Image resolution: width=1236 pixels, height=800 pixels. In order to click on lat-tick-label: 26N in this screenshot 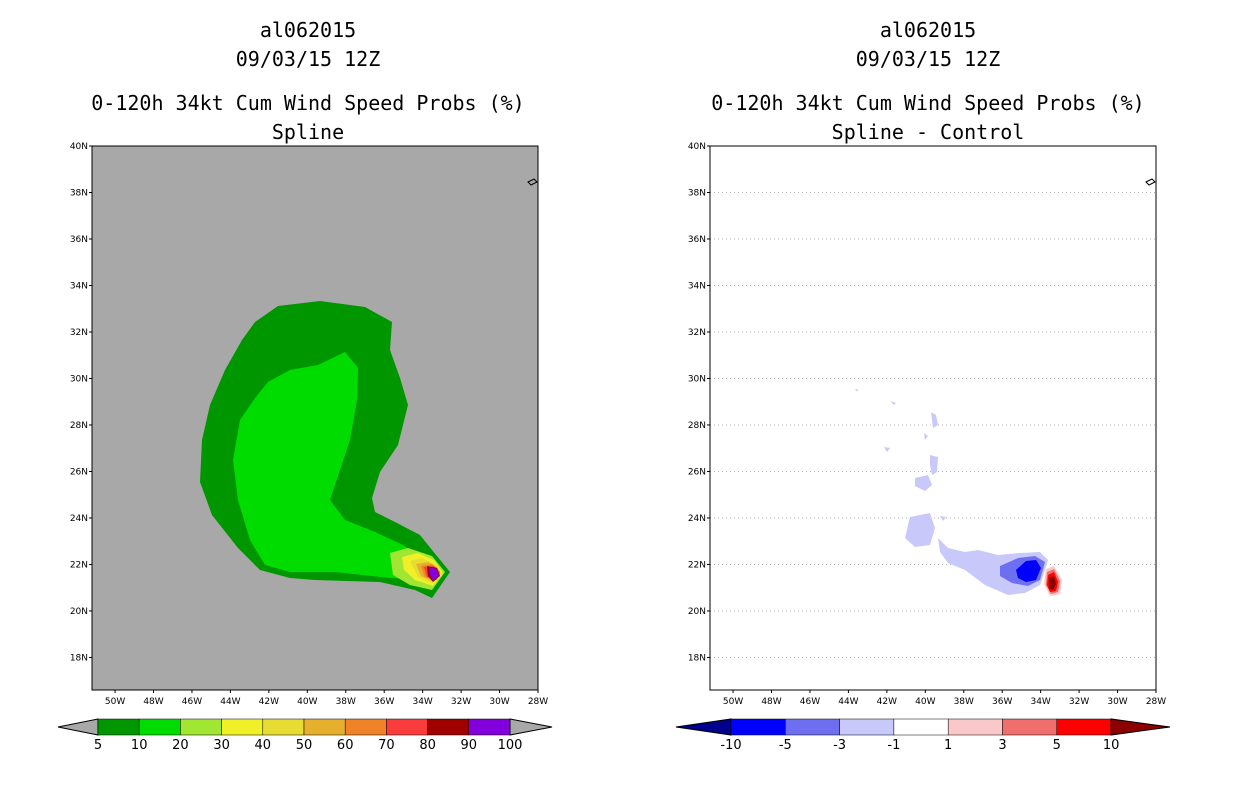, I will do `click(79, 472)`.